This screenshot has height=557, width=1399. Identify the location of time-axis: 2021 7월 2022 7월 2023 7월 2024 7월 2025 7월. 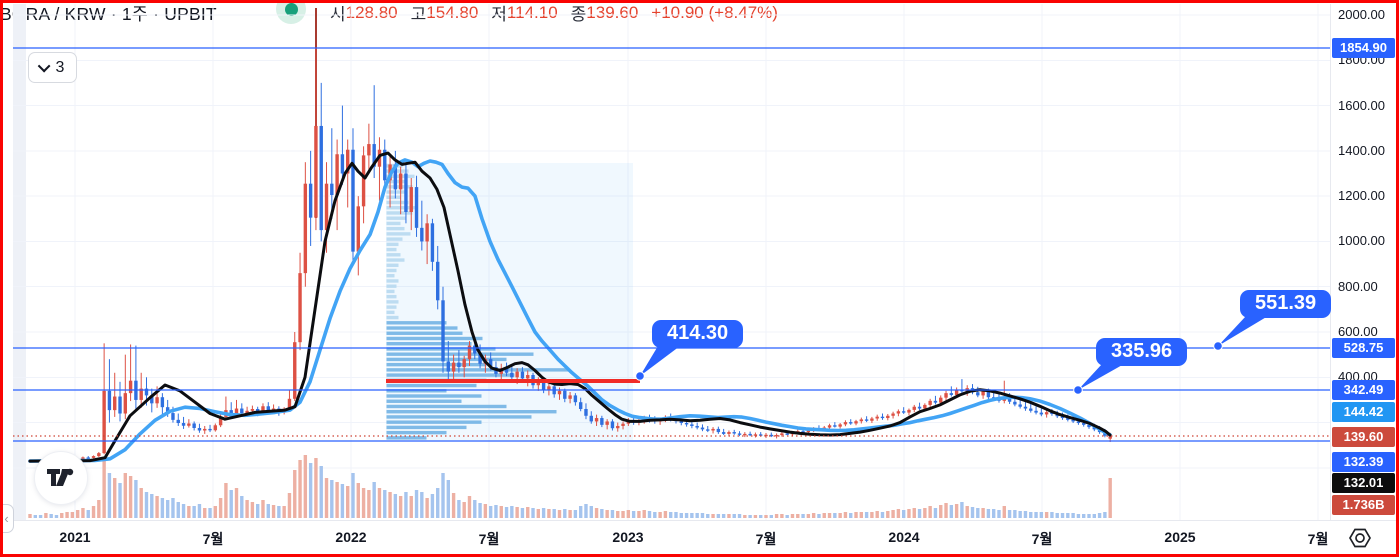
(699, 537).